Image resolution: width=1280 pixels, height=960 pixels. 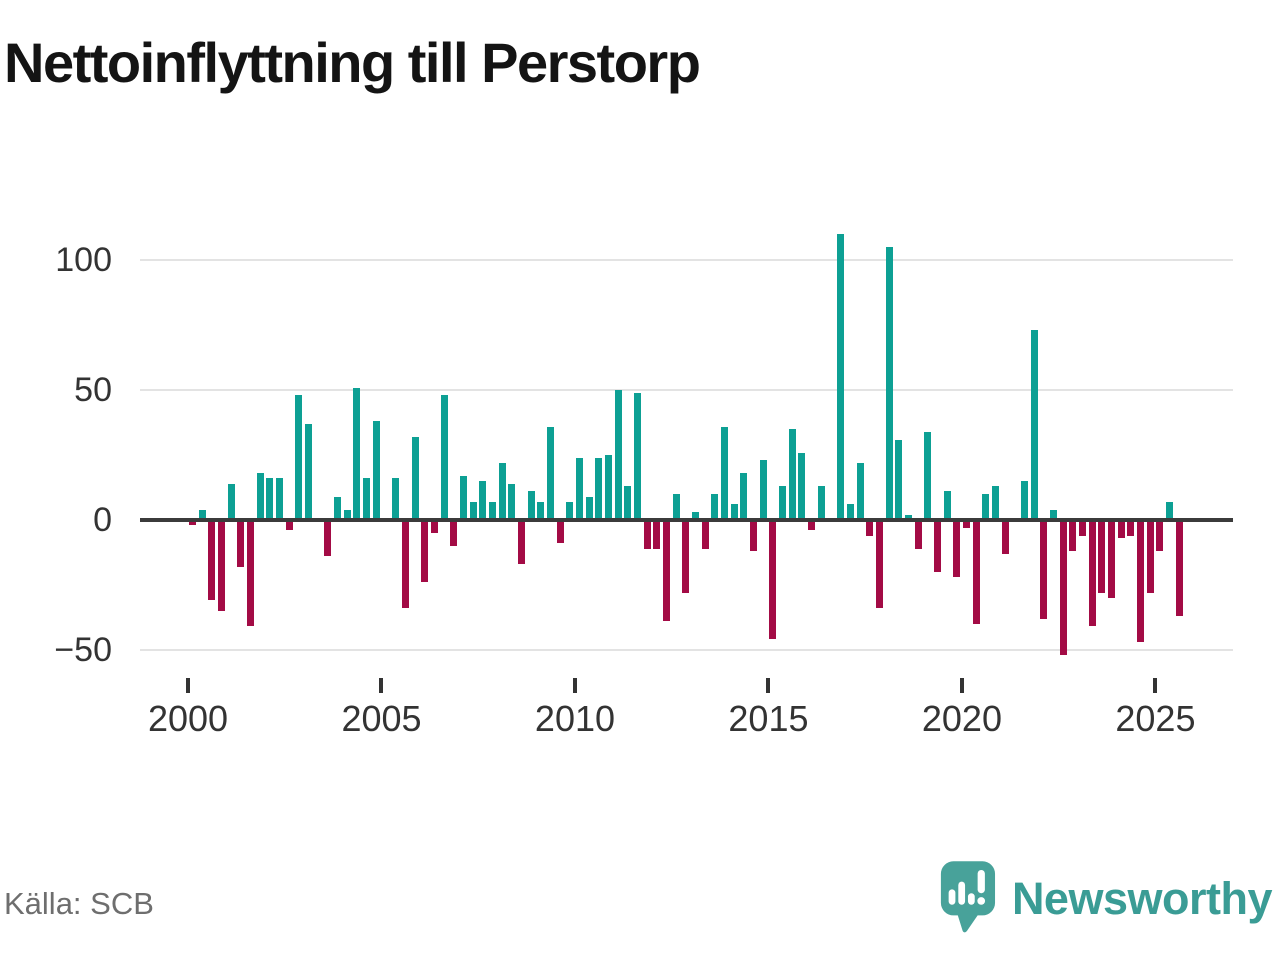 What do you see at coordinates (918, 534) in the screenshot?
I see `bar-2018-q4` at bounding box center [918, 534].